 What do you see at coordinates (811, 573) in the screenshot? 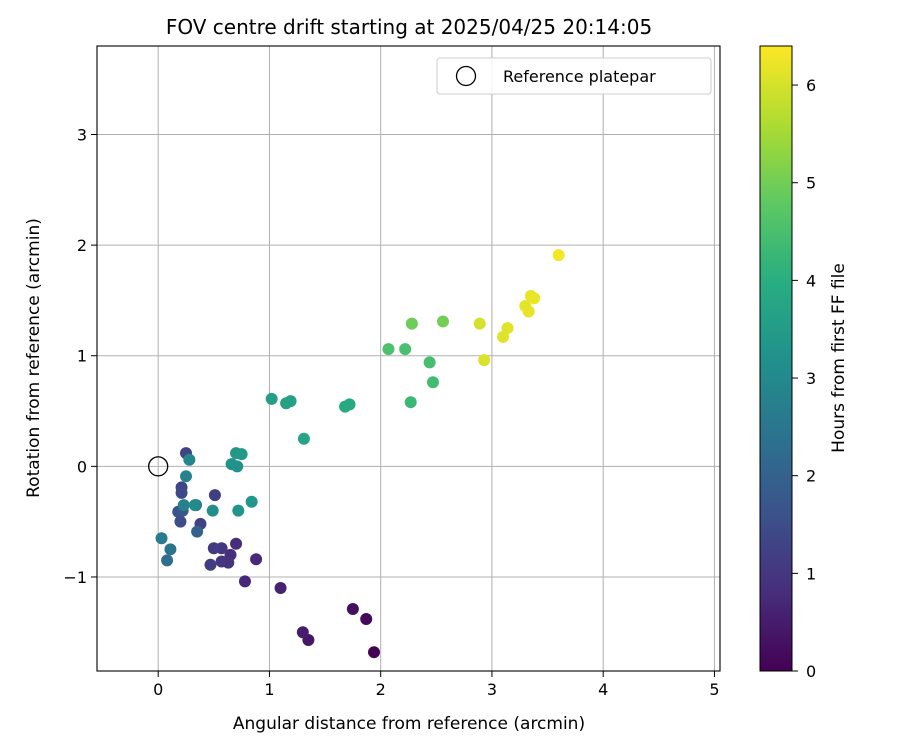
I see `colorbar-tick-label: 1` at bounding box center [811, 573].